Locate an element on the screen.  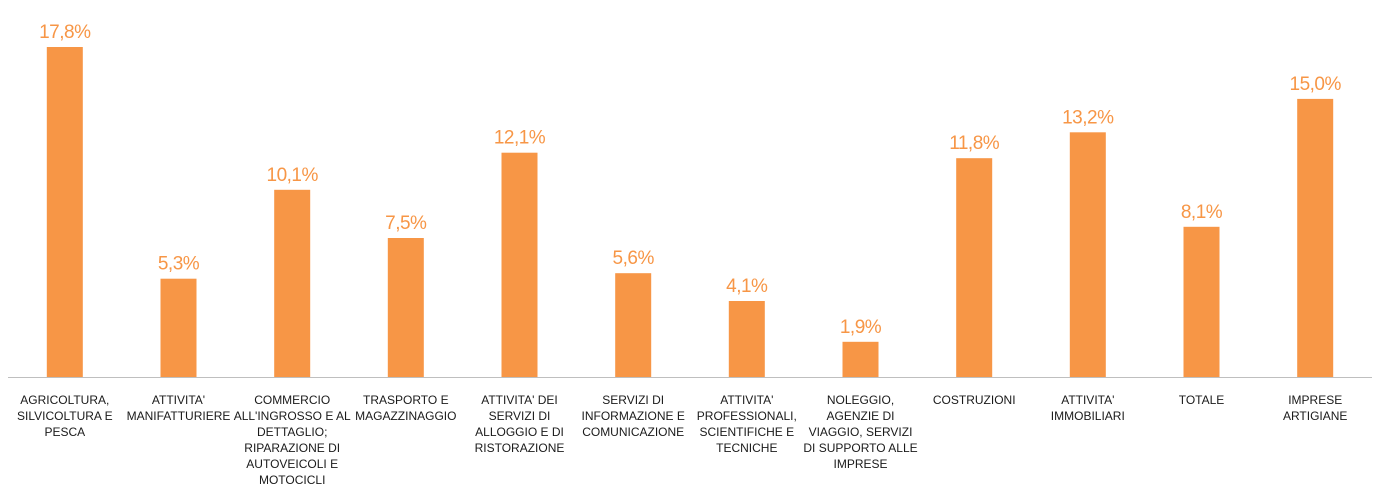
data-label: 5,6% is located at coordinates (634, 258).